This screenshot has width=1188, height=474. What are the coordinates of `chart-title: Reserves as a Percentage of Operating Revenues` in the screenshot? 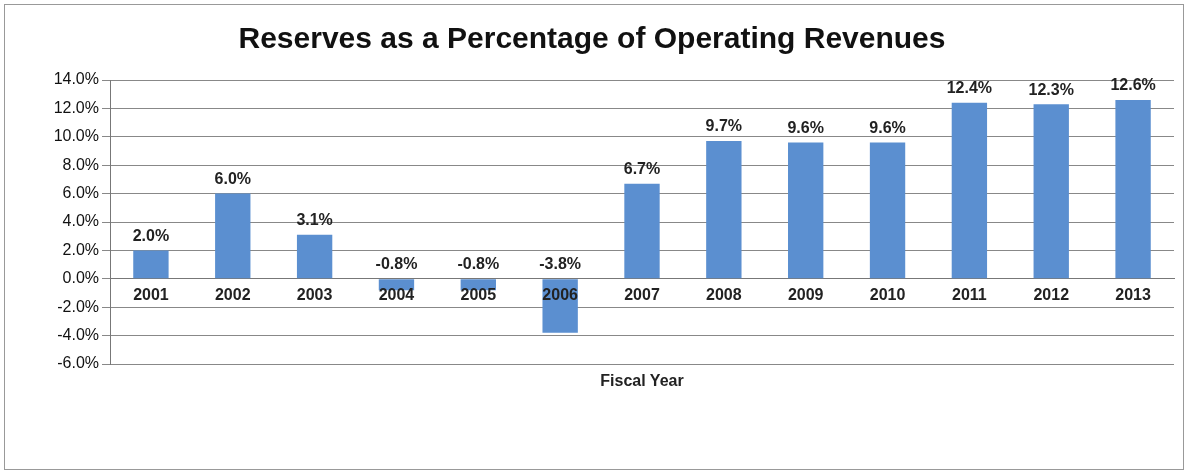 It's located at (592, 38).